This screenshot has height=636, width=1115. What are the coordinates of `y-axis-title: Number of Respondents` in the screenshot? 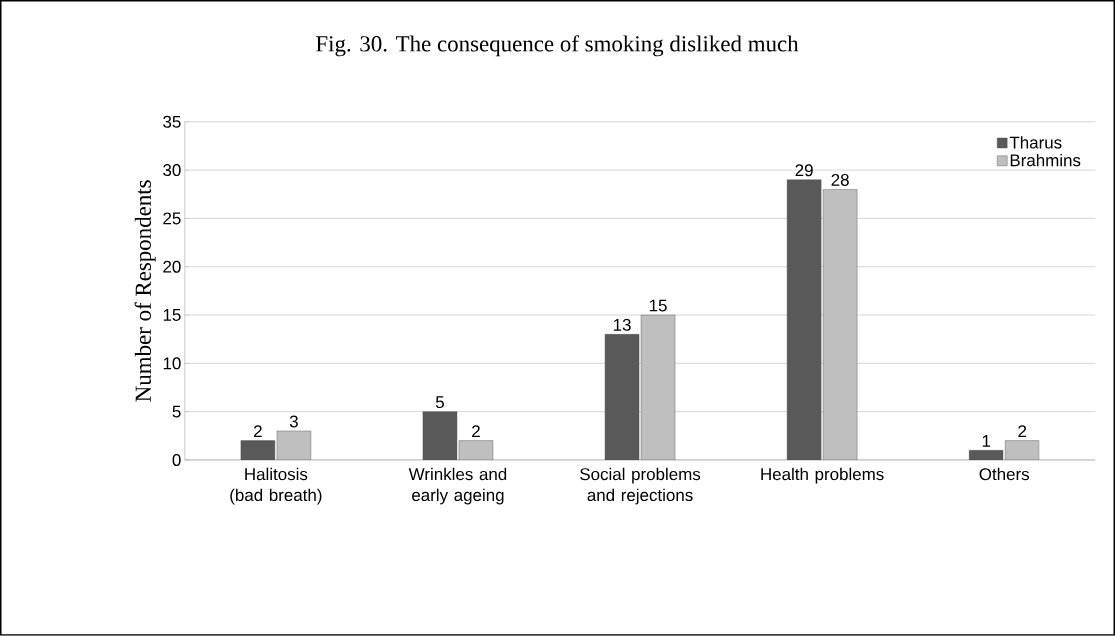 It's located at (145, 291).